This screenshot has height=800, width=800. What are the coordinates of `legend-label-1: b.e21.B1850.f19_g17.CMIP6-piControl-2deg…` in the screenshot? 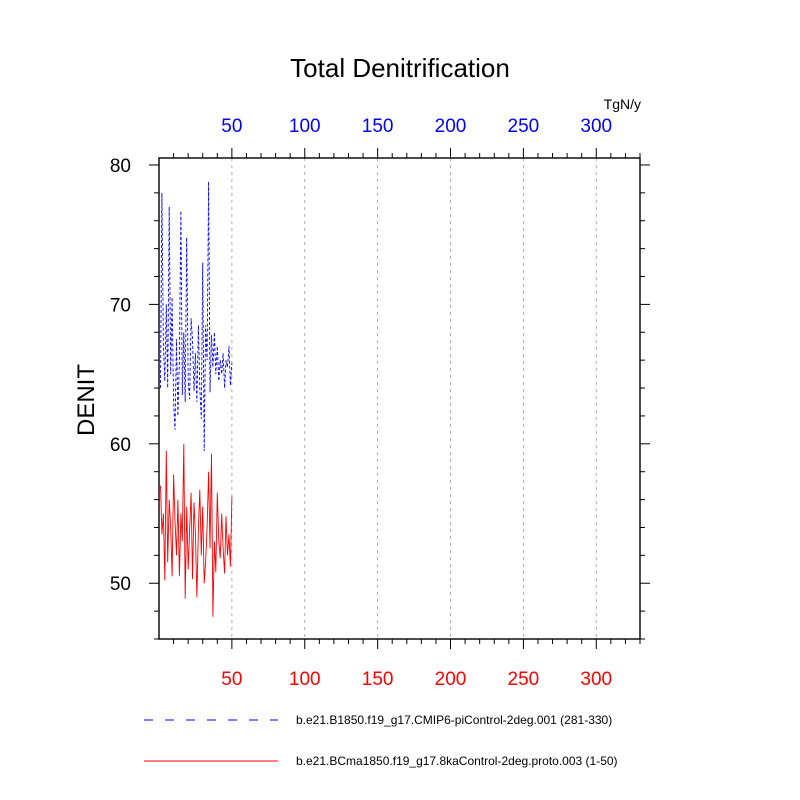 It's located at (454, 720).